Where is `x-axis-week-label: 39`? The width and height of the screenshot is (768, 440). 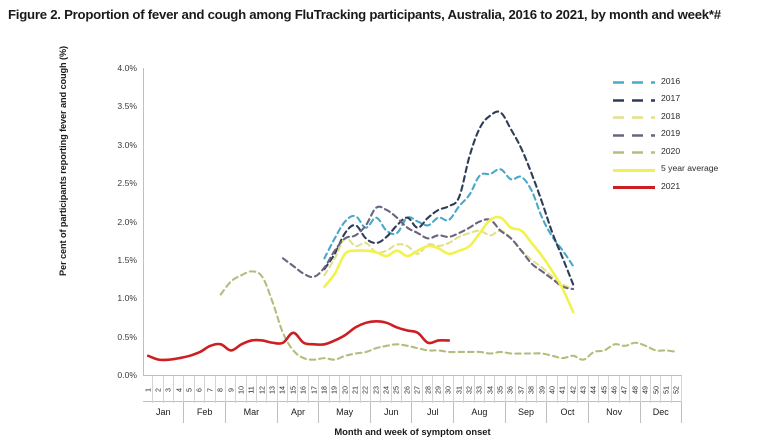 x-axis-week-label: 39 is located at coordinates (542, 389).